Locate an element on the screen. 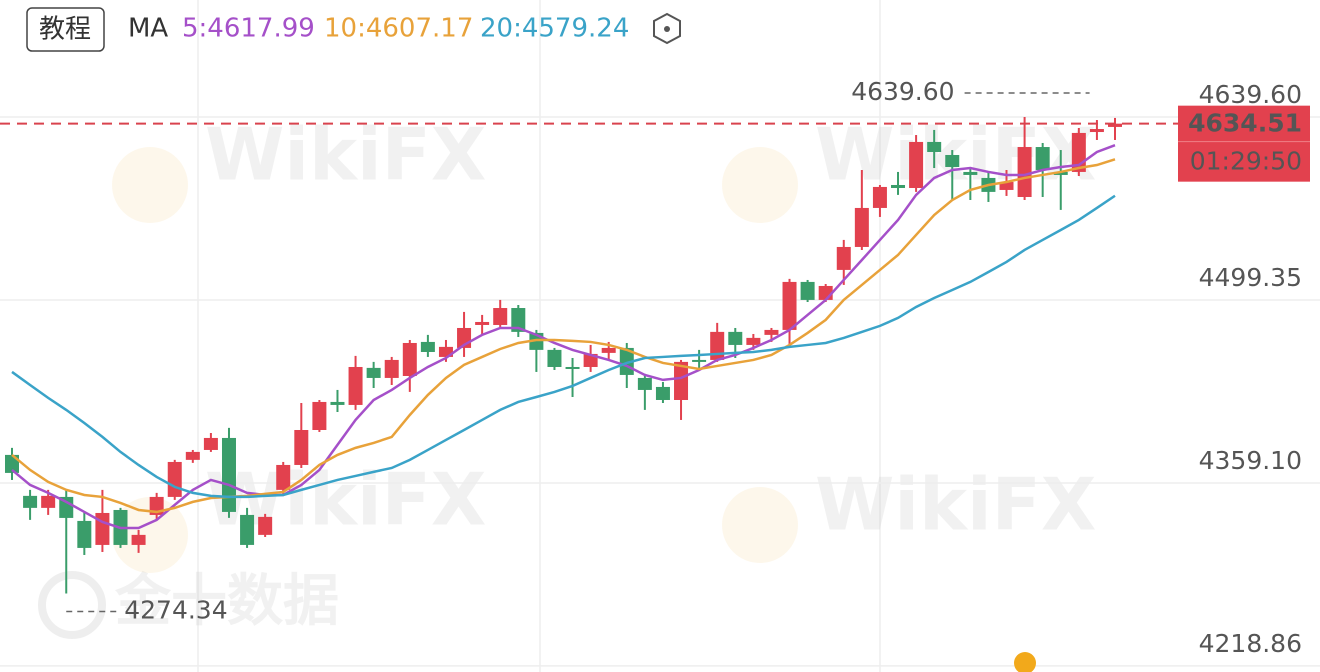 This screenshot has height=672, width=1320. hex-icon is located at coordinates (667, 28).